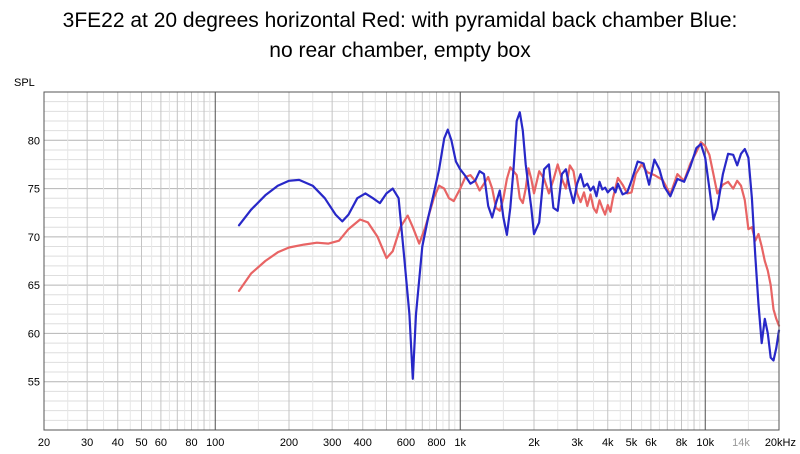 The image size is (800, 454). What do you see at coordinates (191, 443) in the screenshot?
I see `x-tick-label: 80` at bounding box center [191, 443].